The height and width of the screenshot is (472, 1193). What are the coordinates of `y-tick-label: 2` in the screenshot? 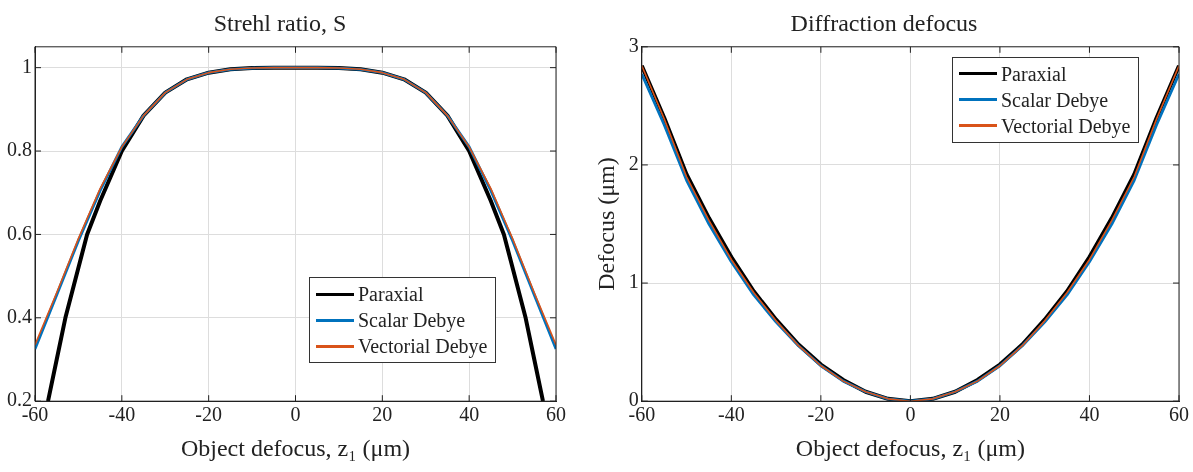 It's located at (633, 163).